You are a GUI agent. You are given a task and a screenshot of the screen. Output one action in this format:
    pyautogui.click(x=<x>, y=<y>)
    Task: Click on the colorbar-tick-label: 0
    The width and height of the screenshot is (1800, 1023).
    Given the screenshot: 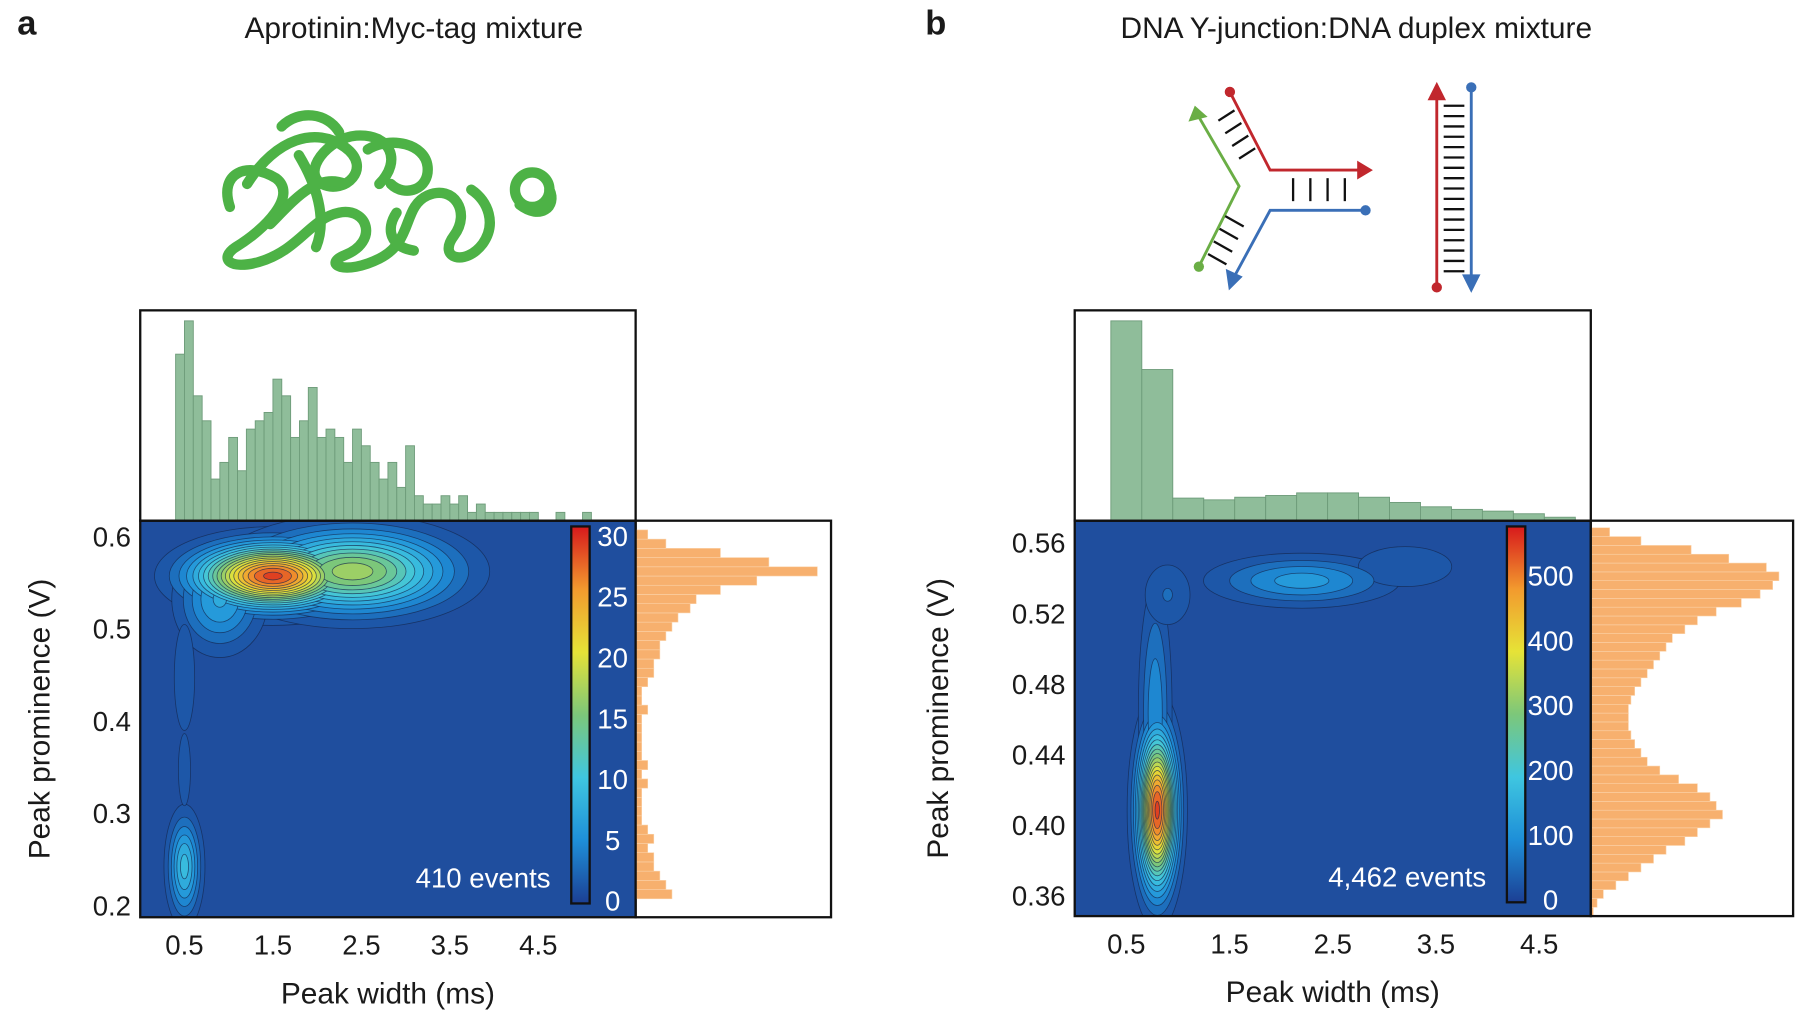 What is the action you would take?
    pyautogui.click(x=612, y=901)
    